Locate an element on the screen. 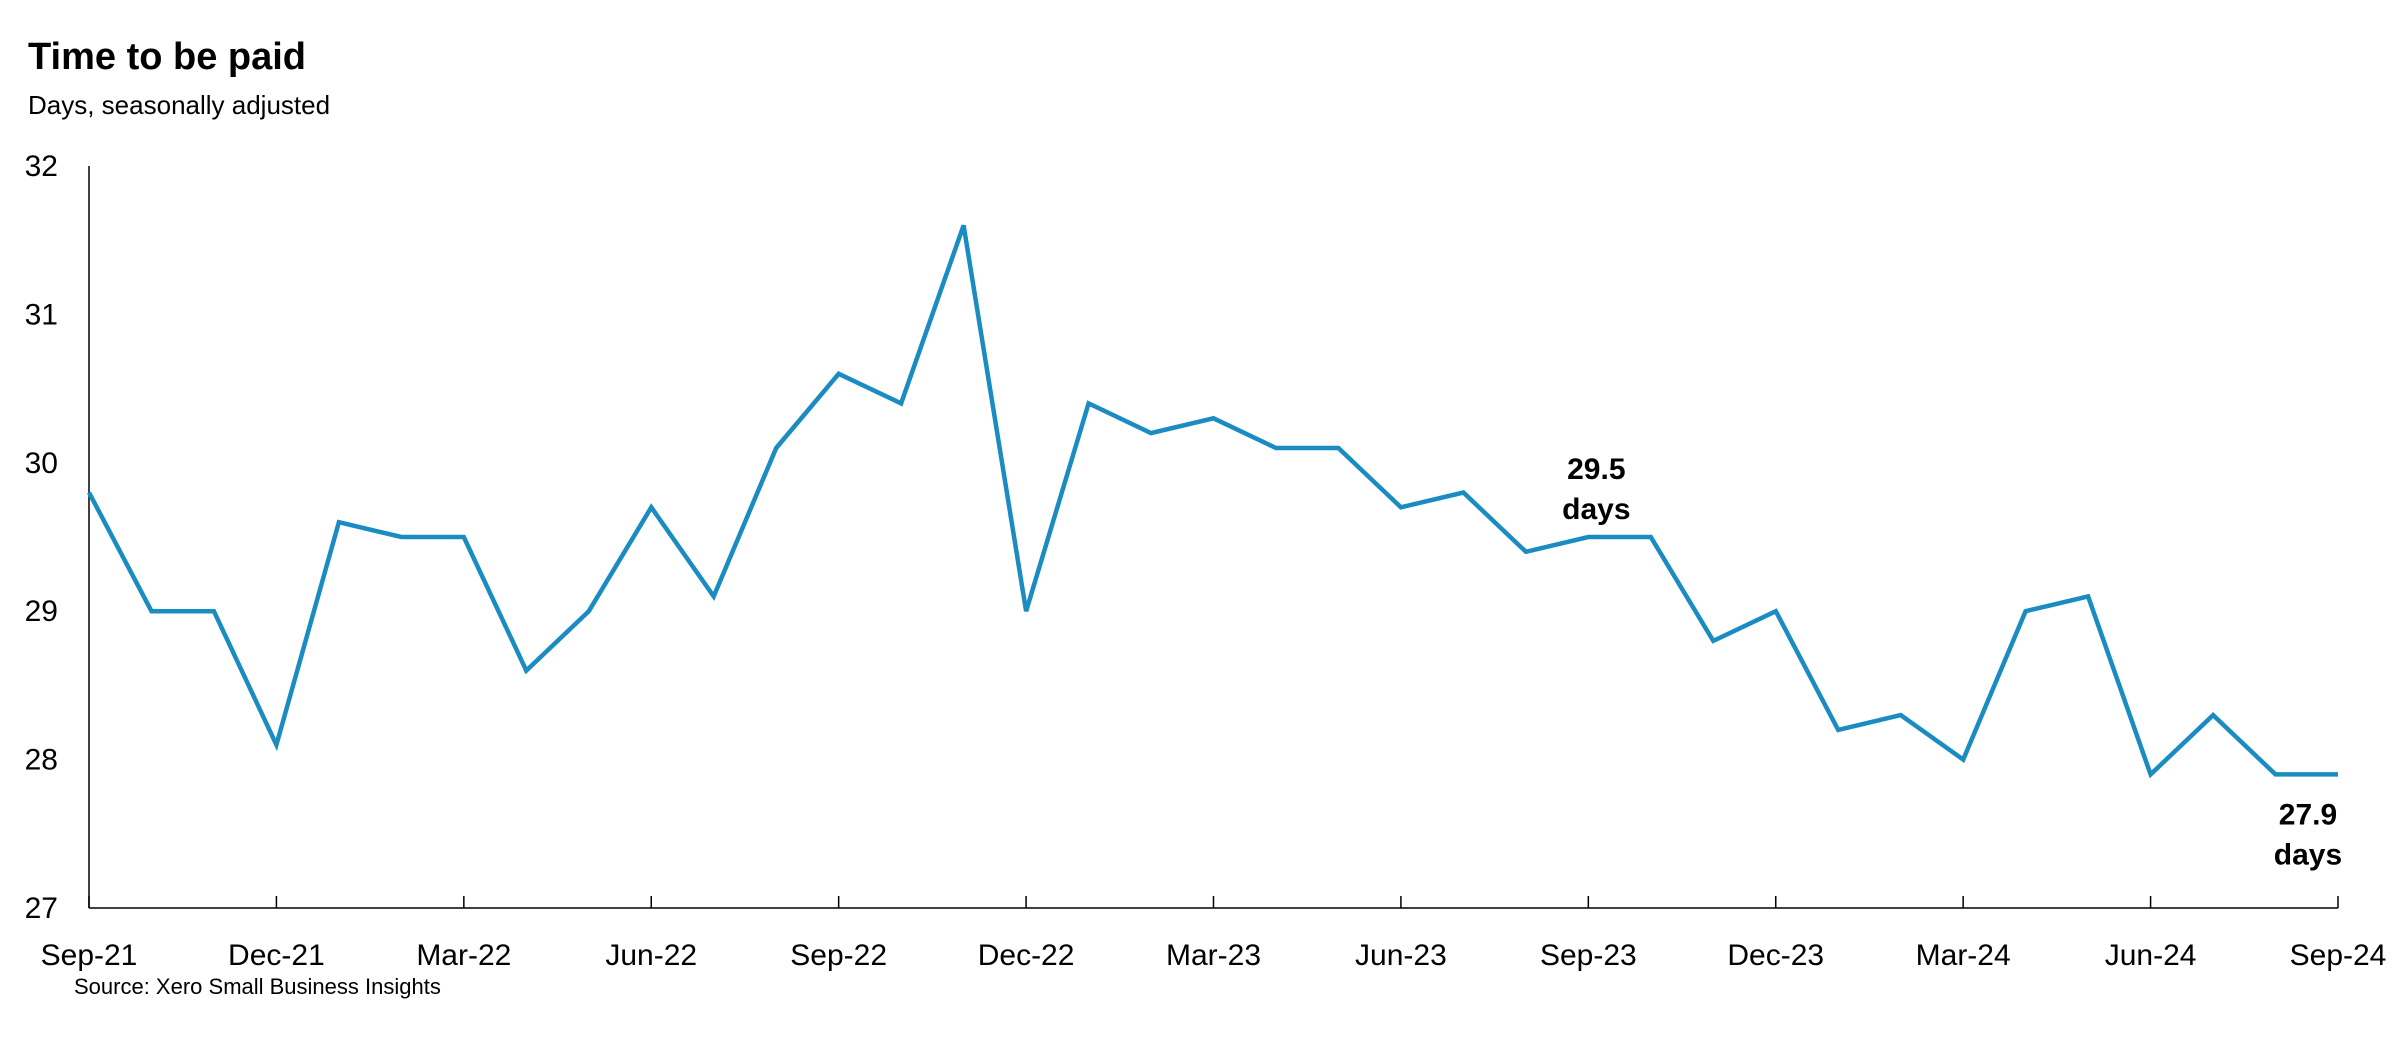 The height and width of the screenshot is (1037, 2400). x-tick-label: Sep-22 is located at coordinates (838, 955).